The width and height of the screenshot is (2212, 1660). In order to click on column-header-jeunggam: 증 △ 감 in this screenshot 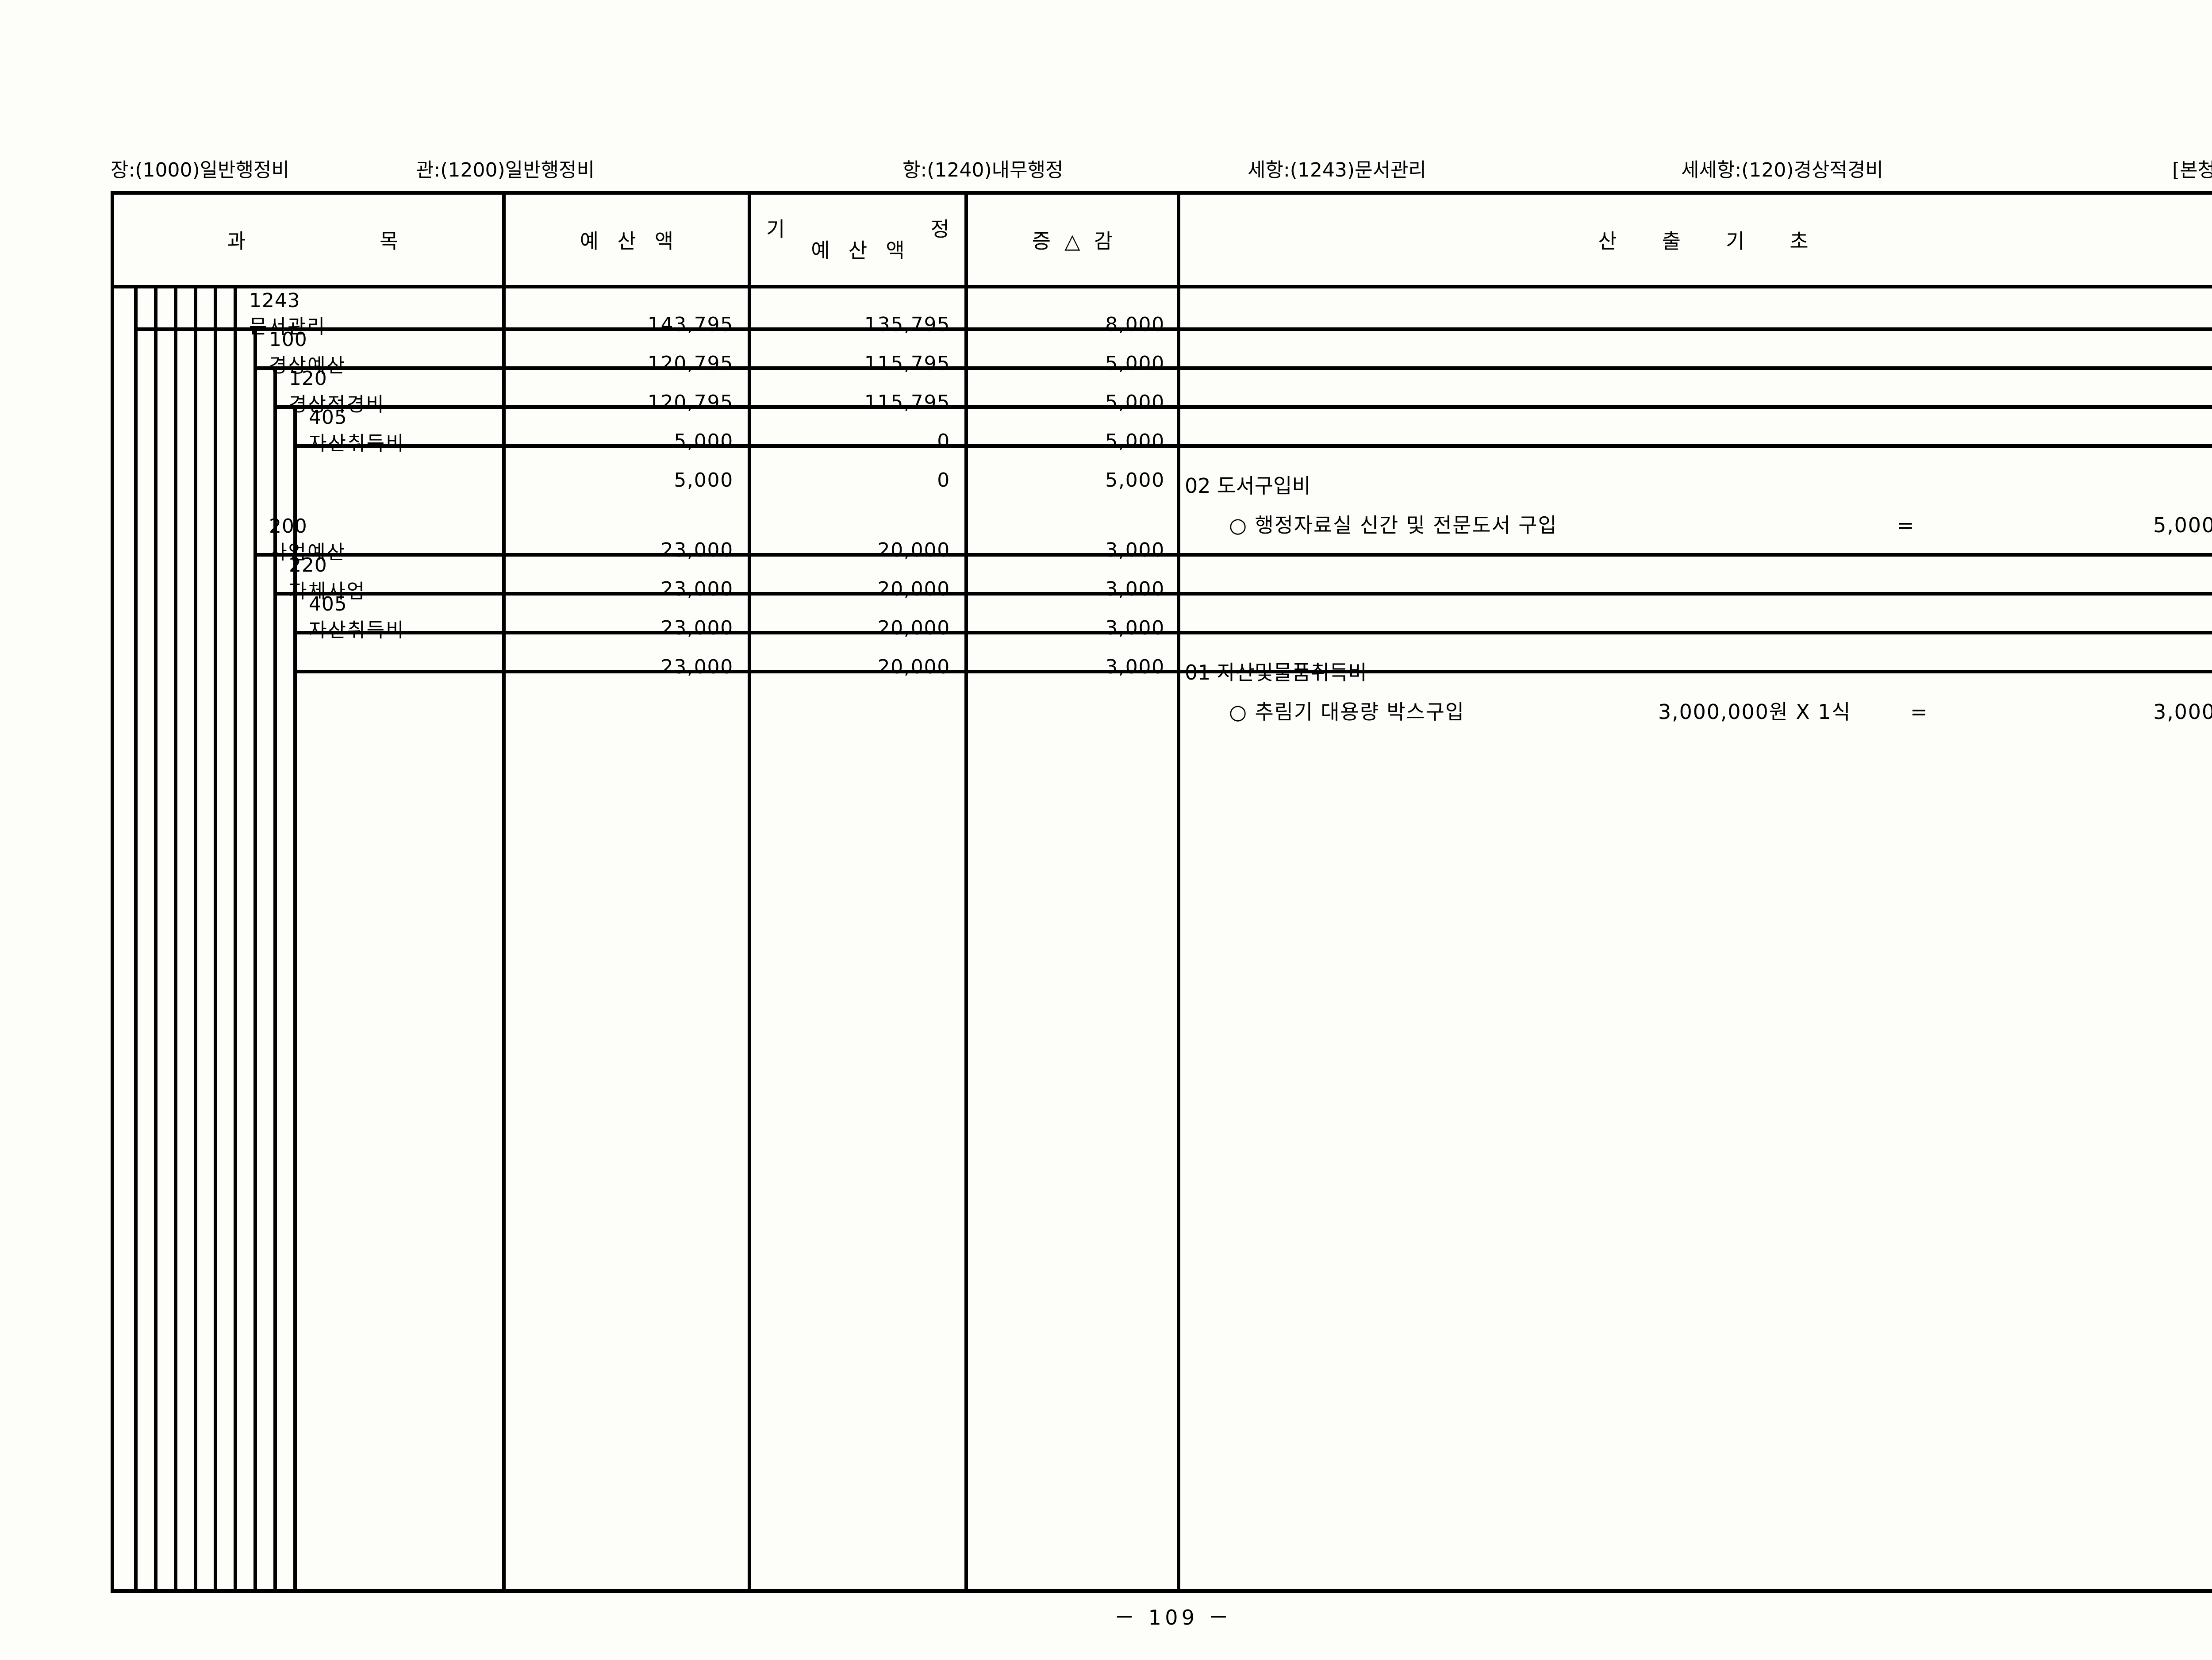, I will do `click(1070, 240)`.